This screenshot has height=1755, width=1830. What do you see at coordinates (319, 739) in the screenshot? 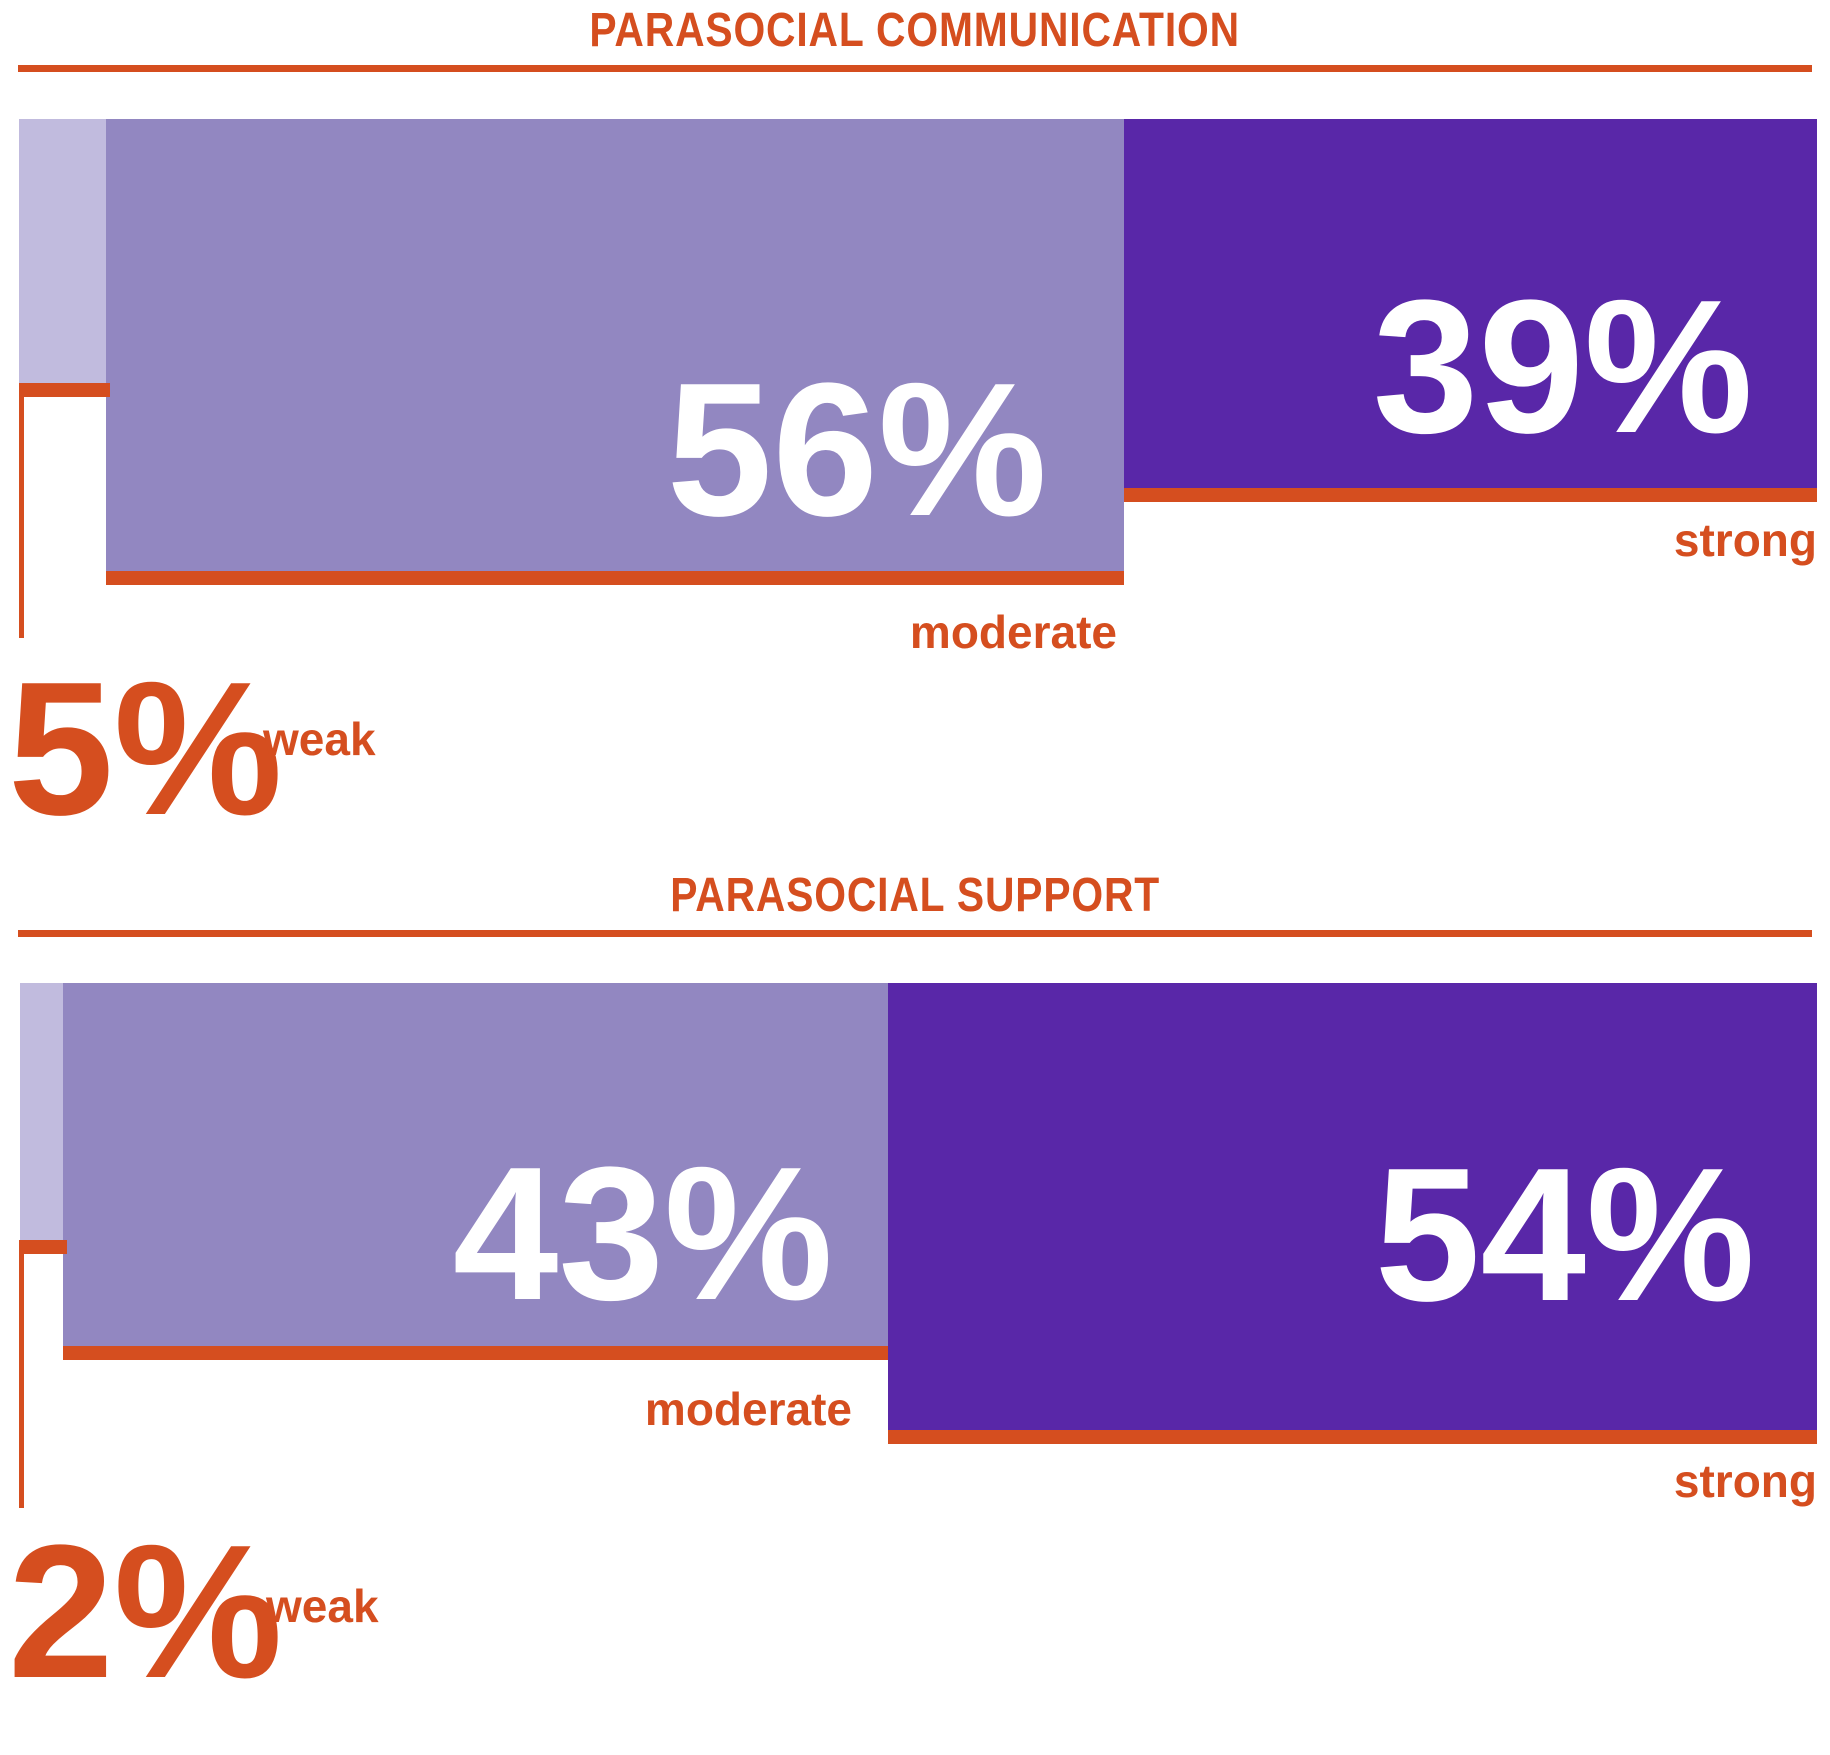
I see `chart1-weak-label: weak` at bounding box center [319, 739].